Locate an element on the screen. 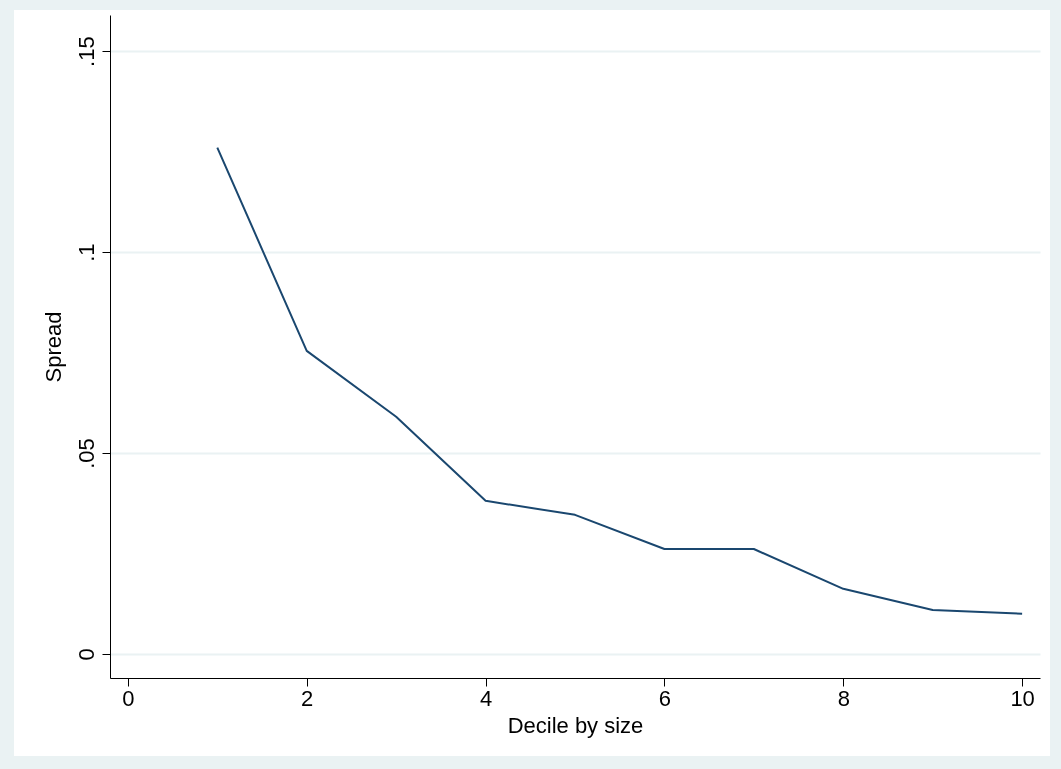 The height and width of the screenshot is (769, 1061). y-axis-title: Spread is located at coordinates (53, 347).